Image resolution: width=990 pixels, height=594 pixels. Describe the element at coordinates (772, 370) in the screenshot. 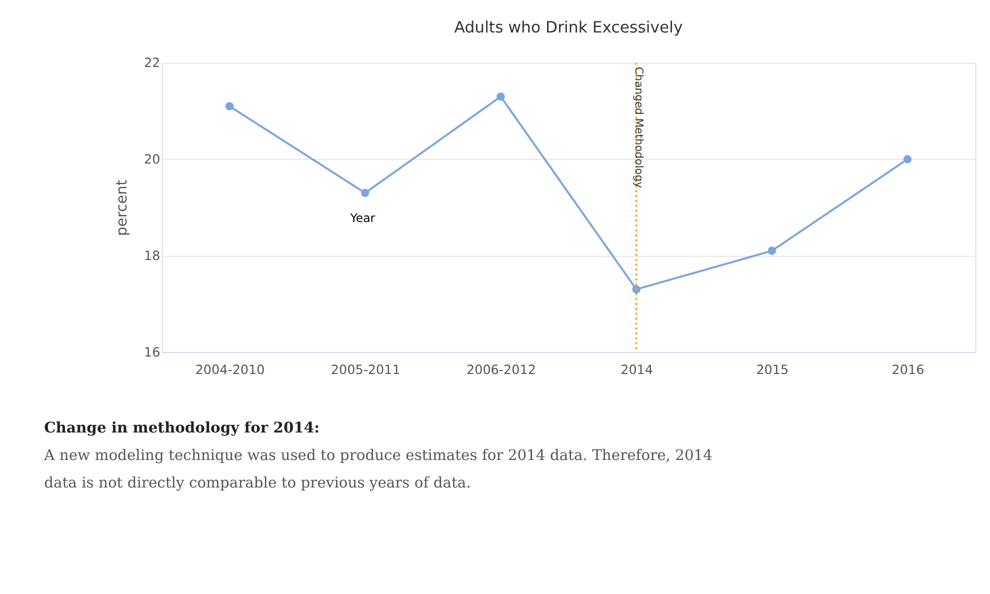

I see `x-tick-label: 2015` at that location.